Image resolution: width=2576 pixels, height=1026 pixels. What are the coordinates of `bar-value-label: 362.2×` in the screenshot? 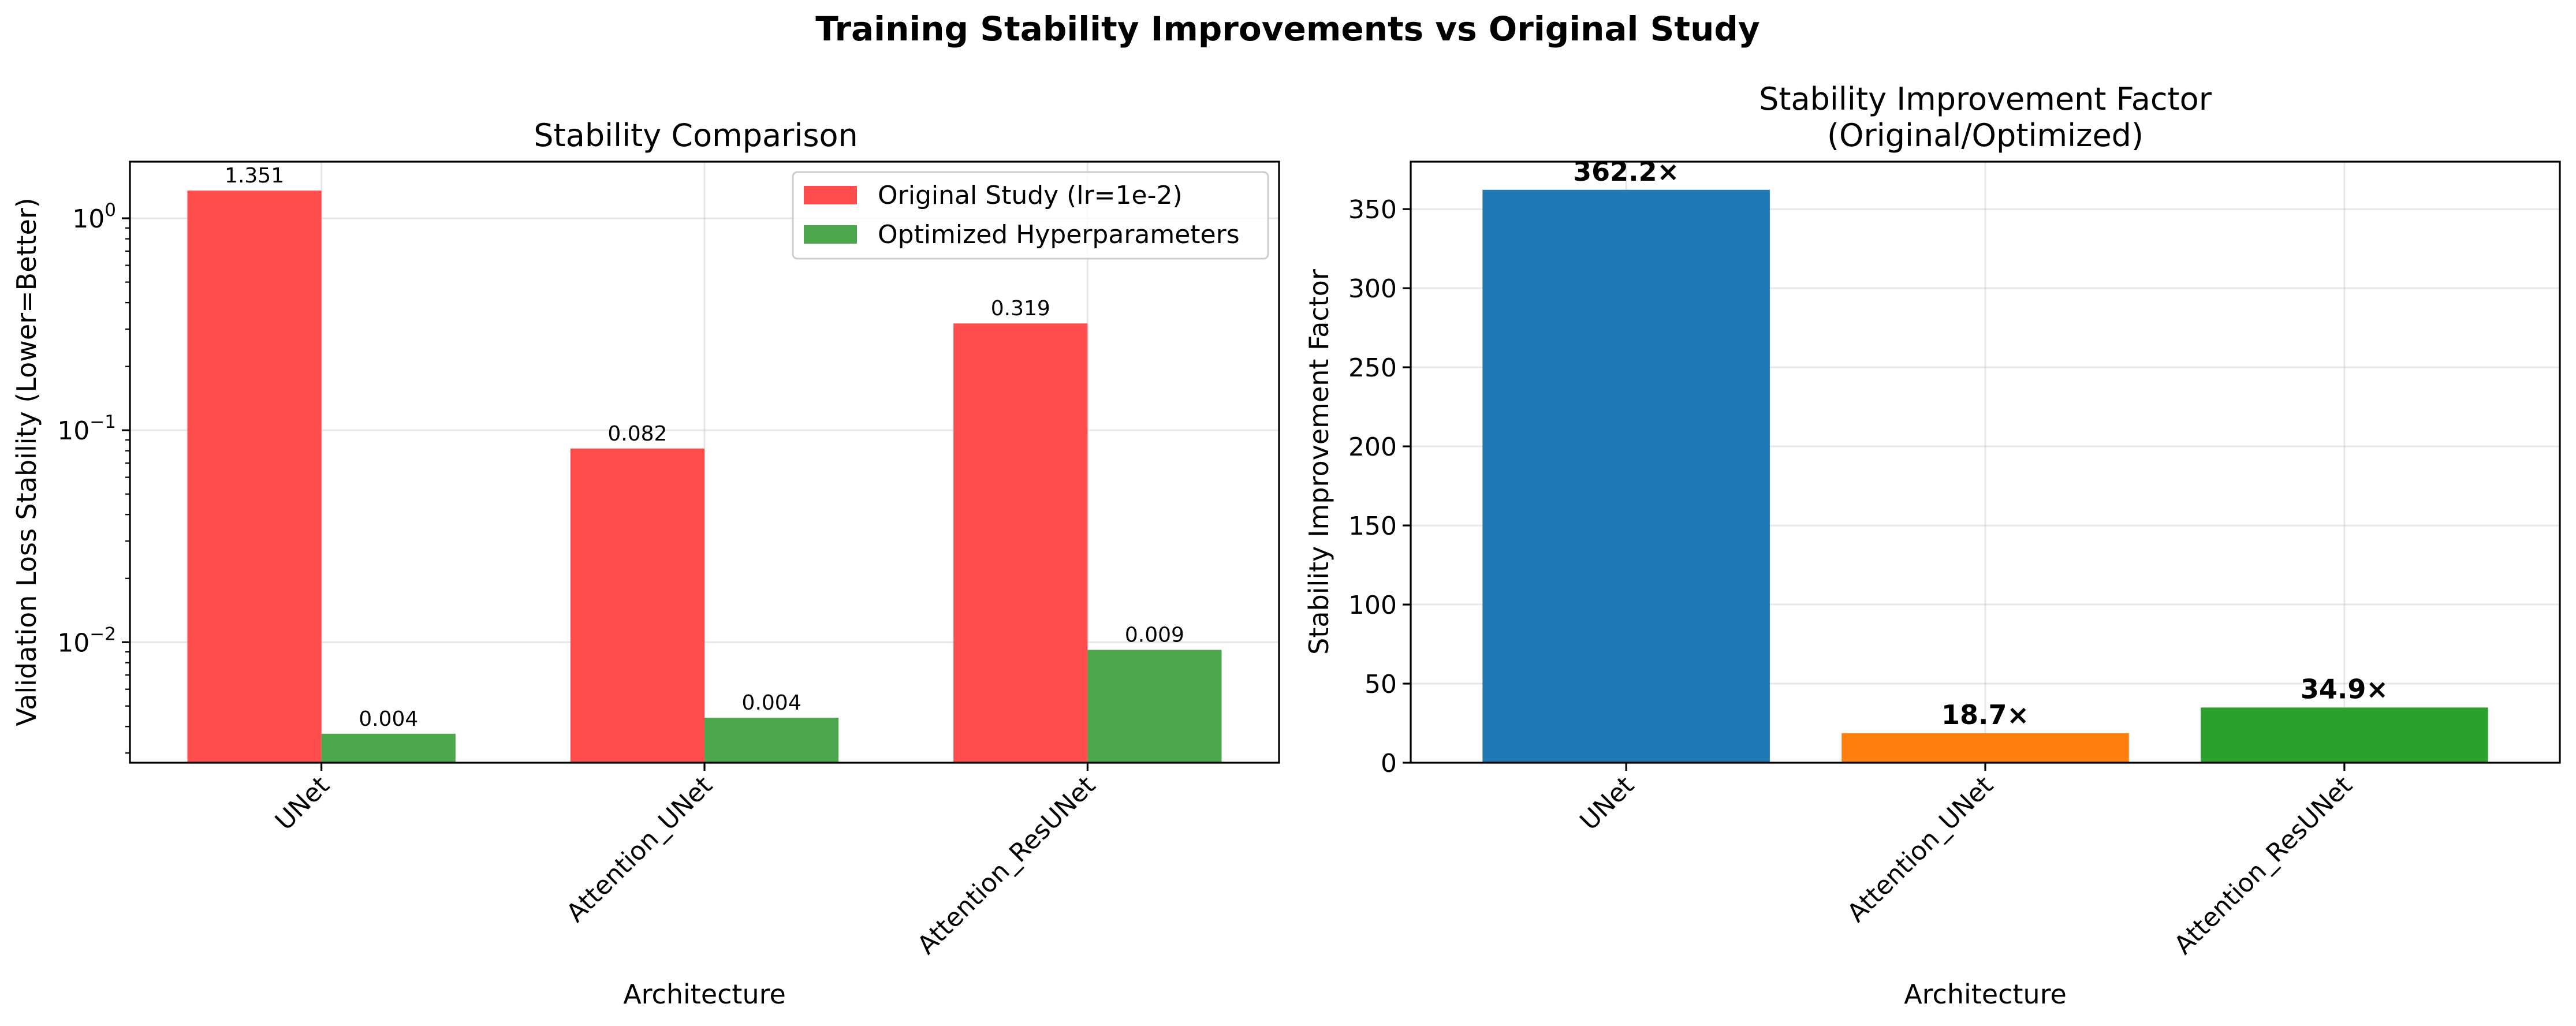 It's located at (1626, 171).